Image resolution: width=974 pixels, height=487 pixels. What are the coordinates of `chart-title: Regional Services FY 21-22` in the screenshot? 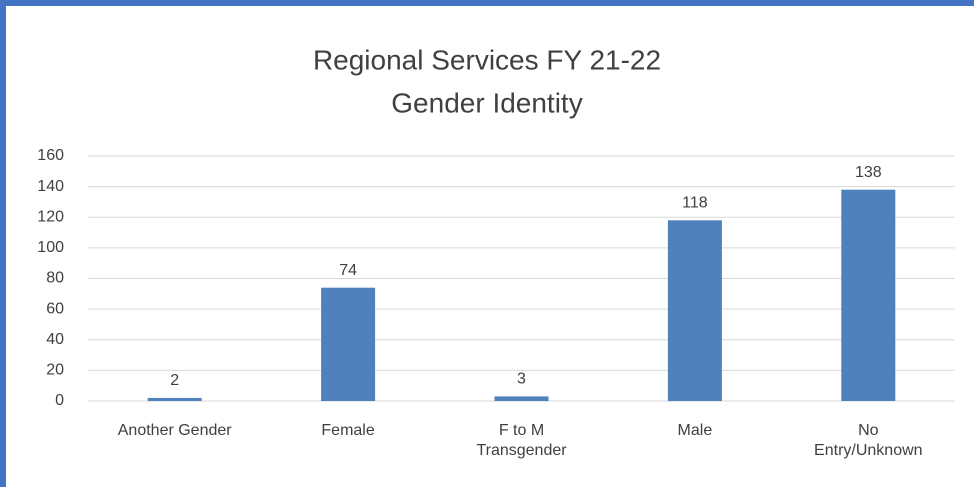 It's located at (487, 59).